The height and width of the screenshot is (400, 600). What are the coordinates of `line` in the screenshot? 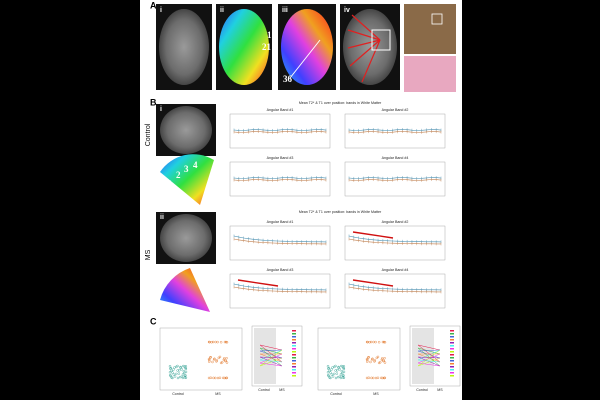 It's located at (305, 59).